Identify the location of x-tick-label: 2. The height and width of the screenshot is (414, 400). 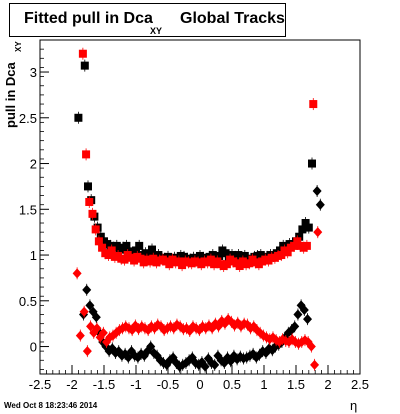
(327, 384).